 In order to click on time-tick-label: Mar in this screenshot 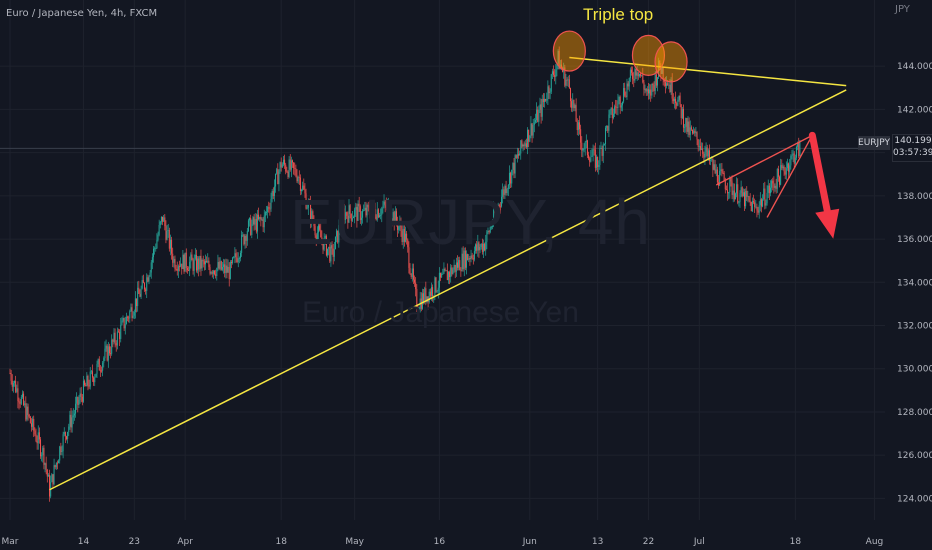, I will do `click(10, 542)`.